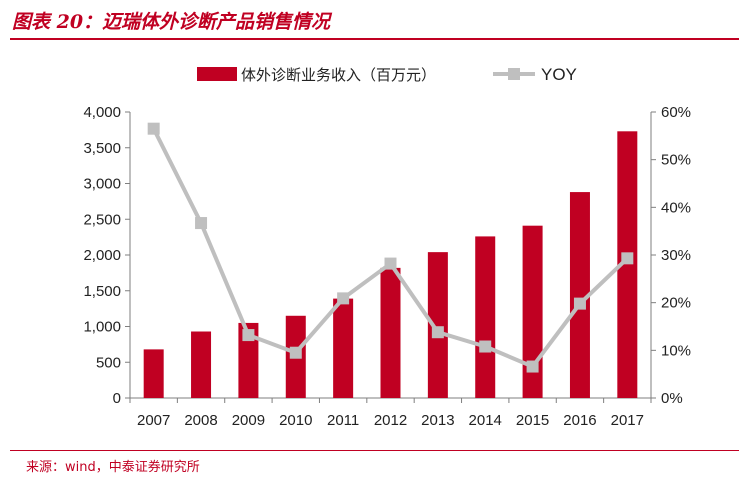 The image size is (749, 478). Describe the element at coordinates (102, 327) in the screenshot. I see `left-axis-tick-label: 1,000` at that location.